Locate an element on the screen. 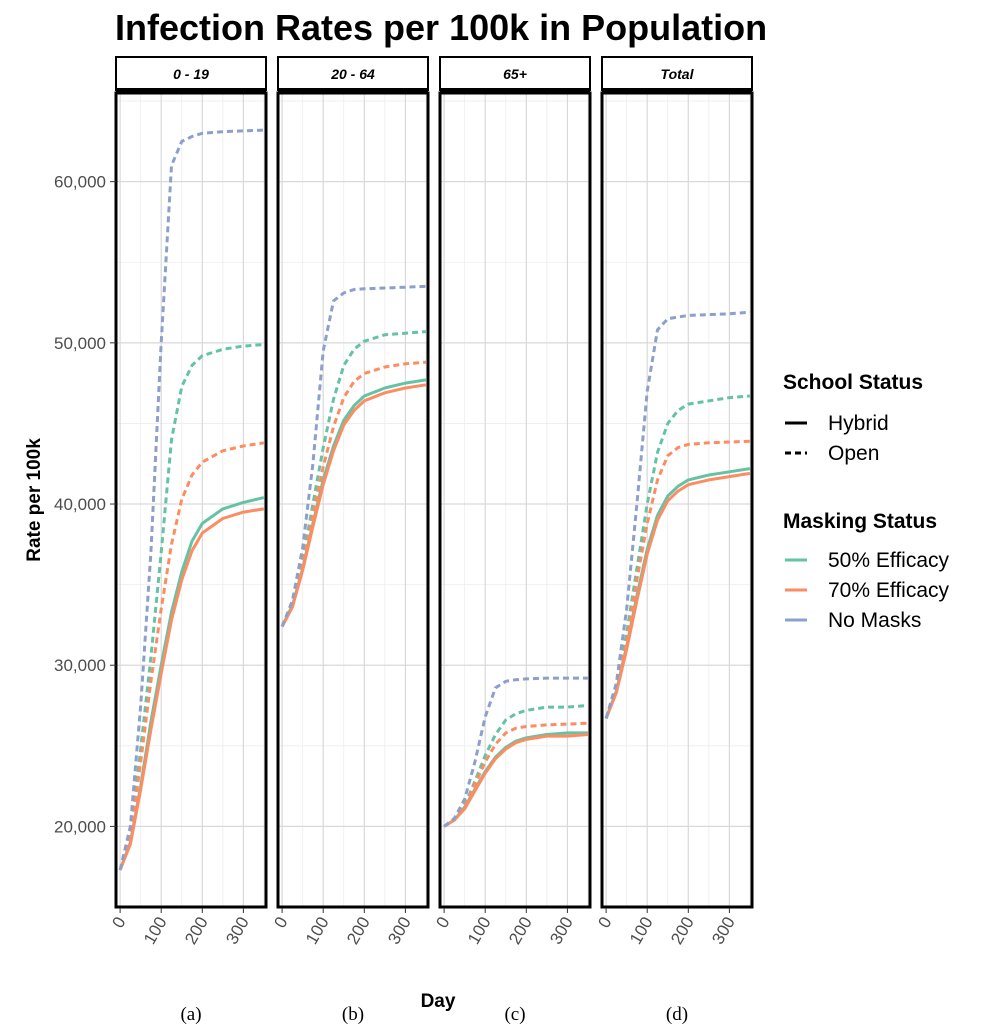 The height and width of the screenshot is (1030, 989). legend-label: No Masks is located at coordinates (874, 620).